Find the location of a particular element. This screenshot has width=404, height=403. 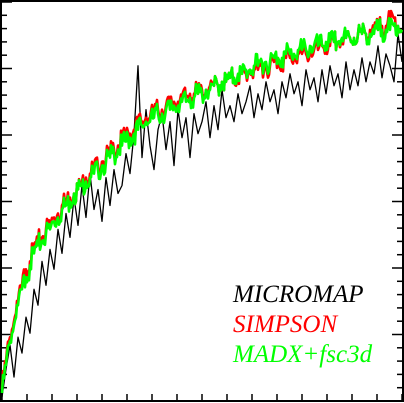

legend: MICROMAP SIMPSON MADX+fsc3d is located at coordinates (302, 324).